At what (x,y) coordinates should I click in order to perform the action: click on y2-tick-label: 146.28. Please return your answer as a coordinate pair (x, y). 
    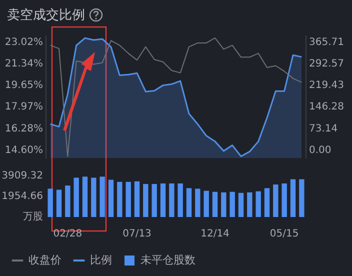
    Looking at the image, I should click on (326, 107).